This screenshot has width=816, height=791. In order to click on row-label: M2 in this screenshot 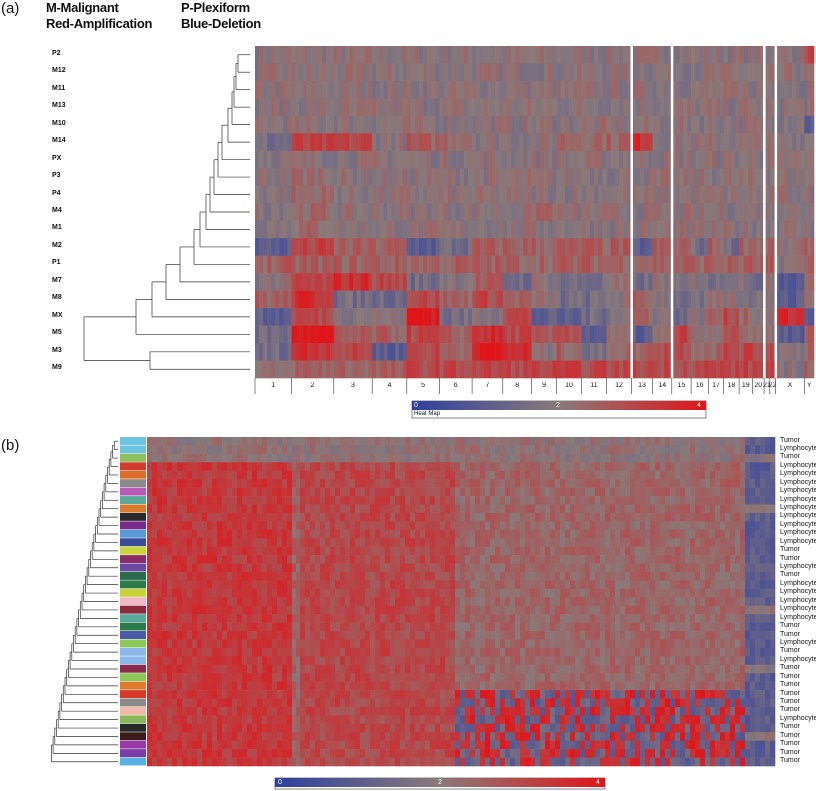, I will do `click(57, 245)`.